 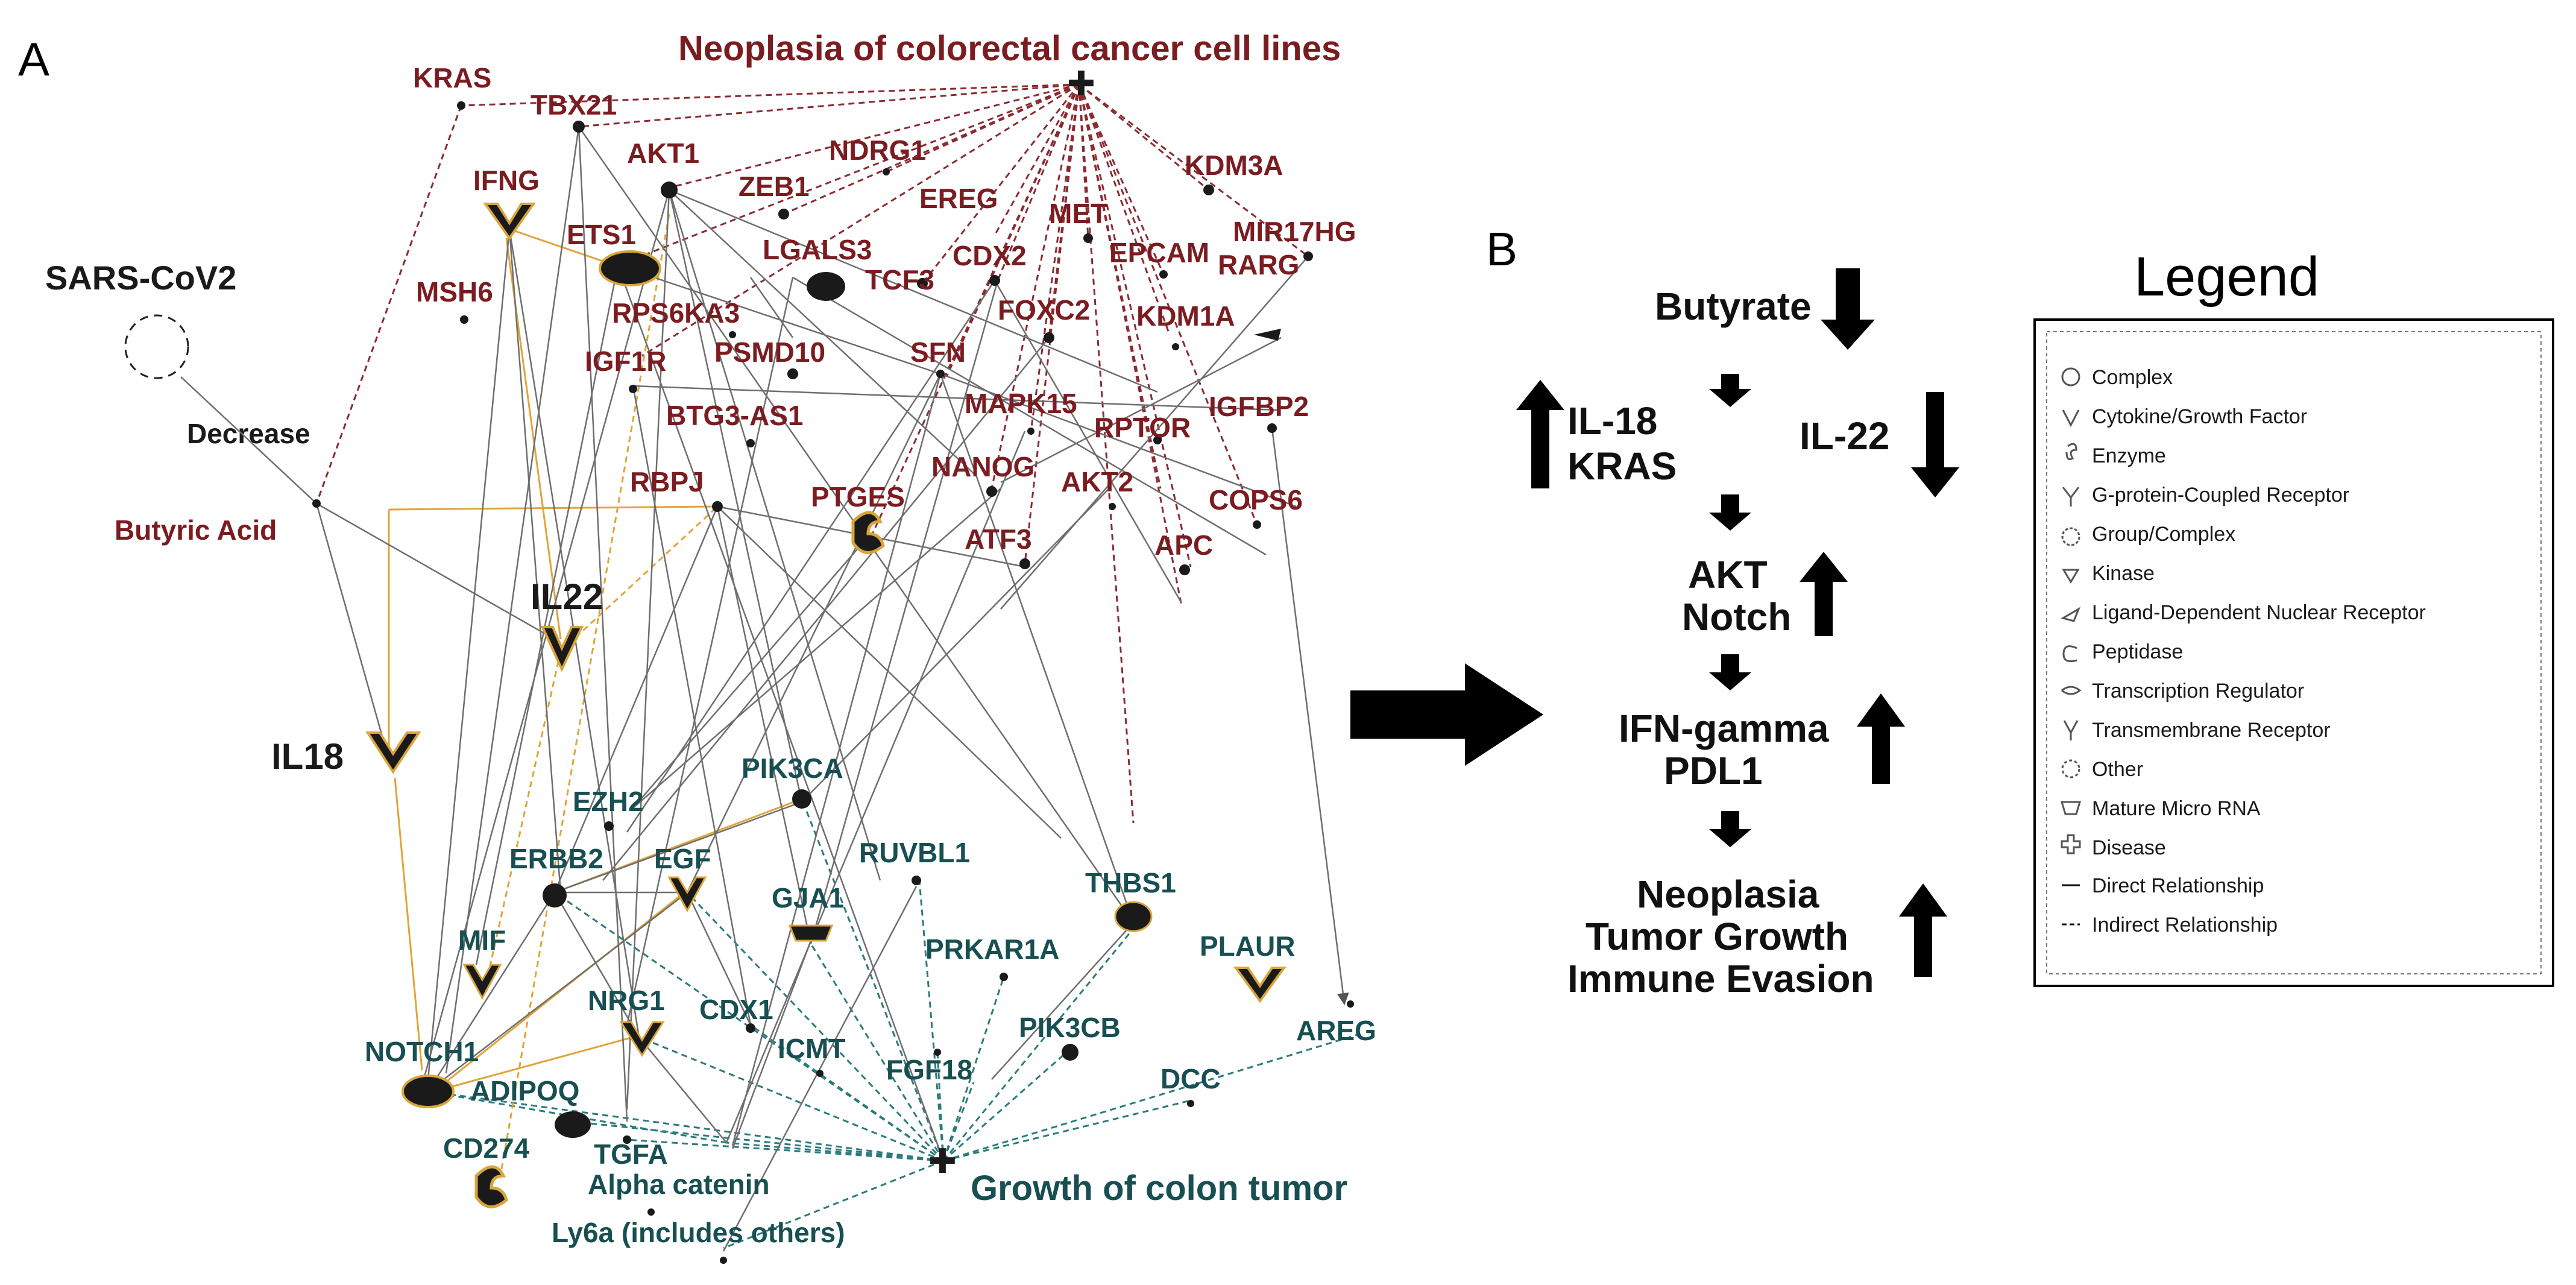 I want to click on gene-igfbp2: IGFBP2, so click(x=1259, y=407).